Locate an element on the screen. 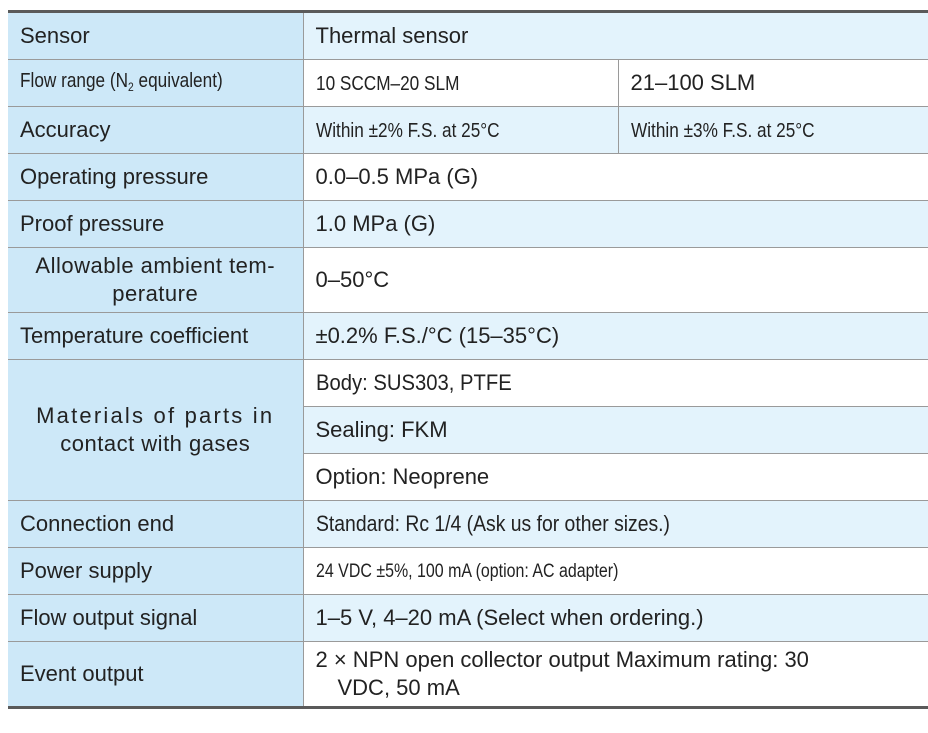  flow-range-value-a: 10 SCCM–20 SLM is located at coordinates (461, 83).